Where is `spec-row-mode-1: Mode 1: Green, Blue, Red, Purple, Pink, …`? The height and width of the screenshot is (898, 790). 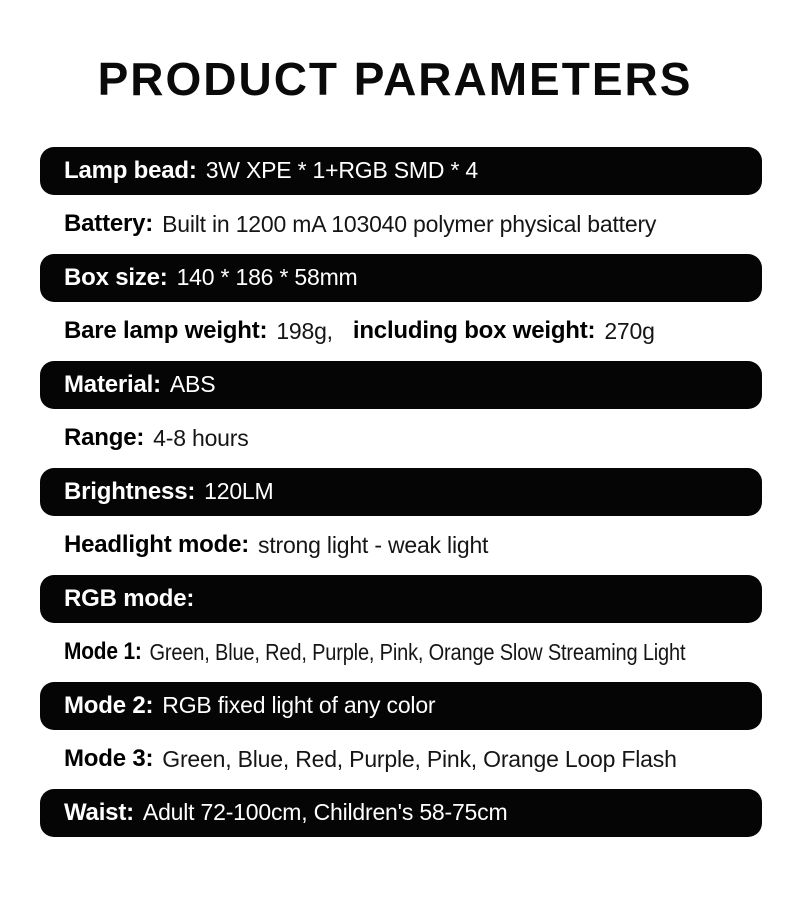 spec-row-mode-1: Mode 1: Green, Blue, Red, Purple, Pink, … is located at coordinates (401, 652).